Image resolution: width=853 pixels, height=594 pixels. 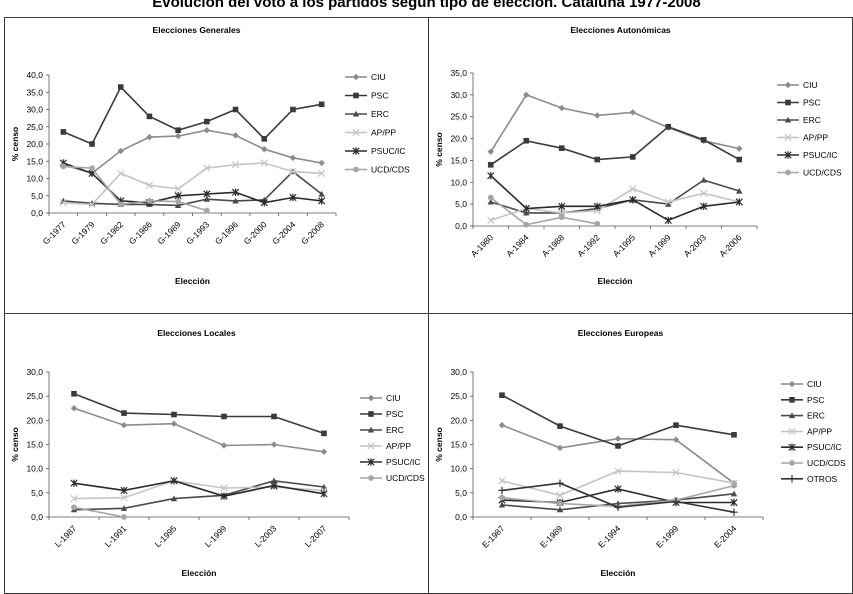 I want to click on series-erc, so click(x=192, y=188).